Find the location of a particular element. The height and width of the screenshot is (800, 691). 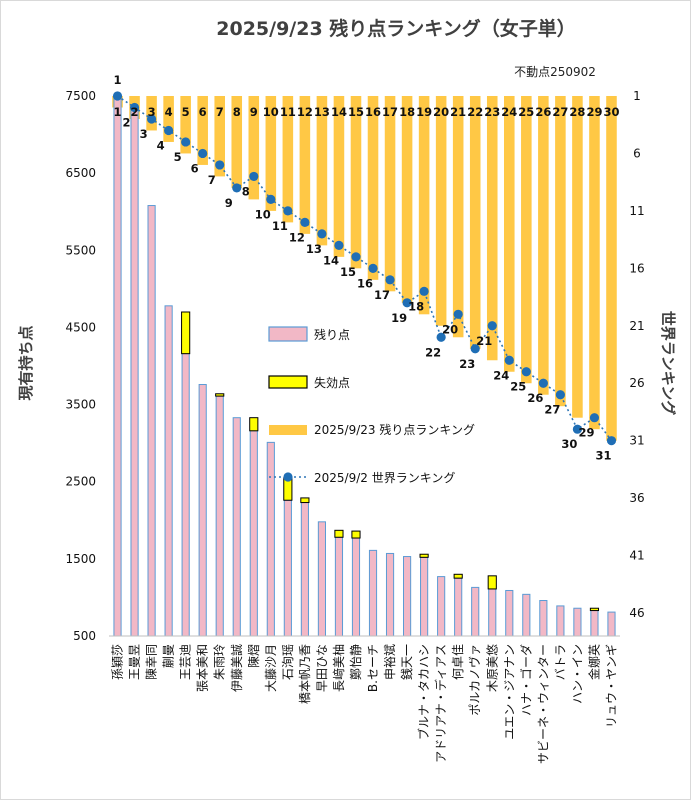

left-axis: 7500 6500 5500 4500 3500 2500 1500 500 is located at coordinates (80, 366).